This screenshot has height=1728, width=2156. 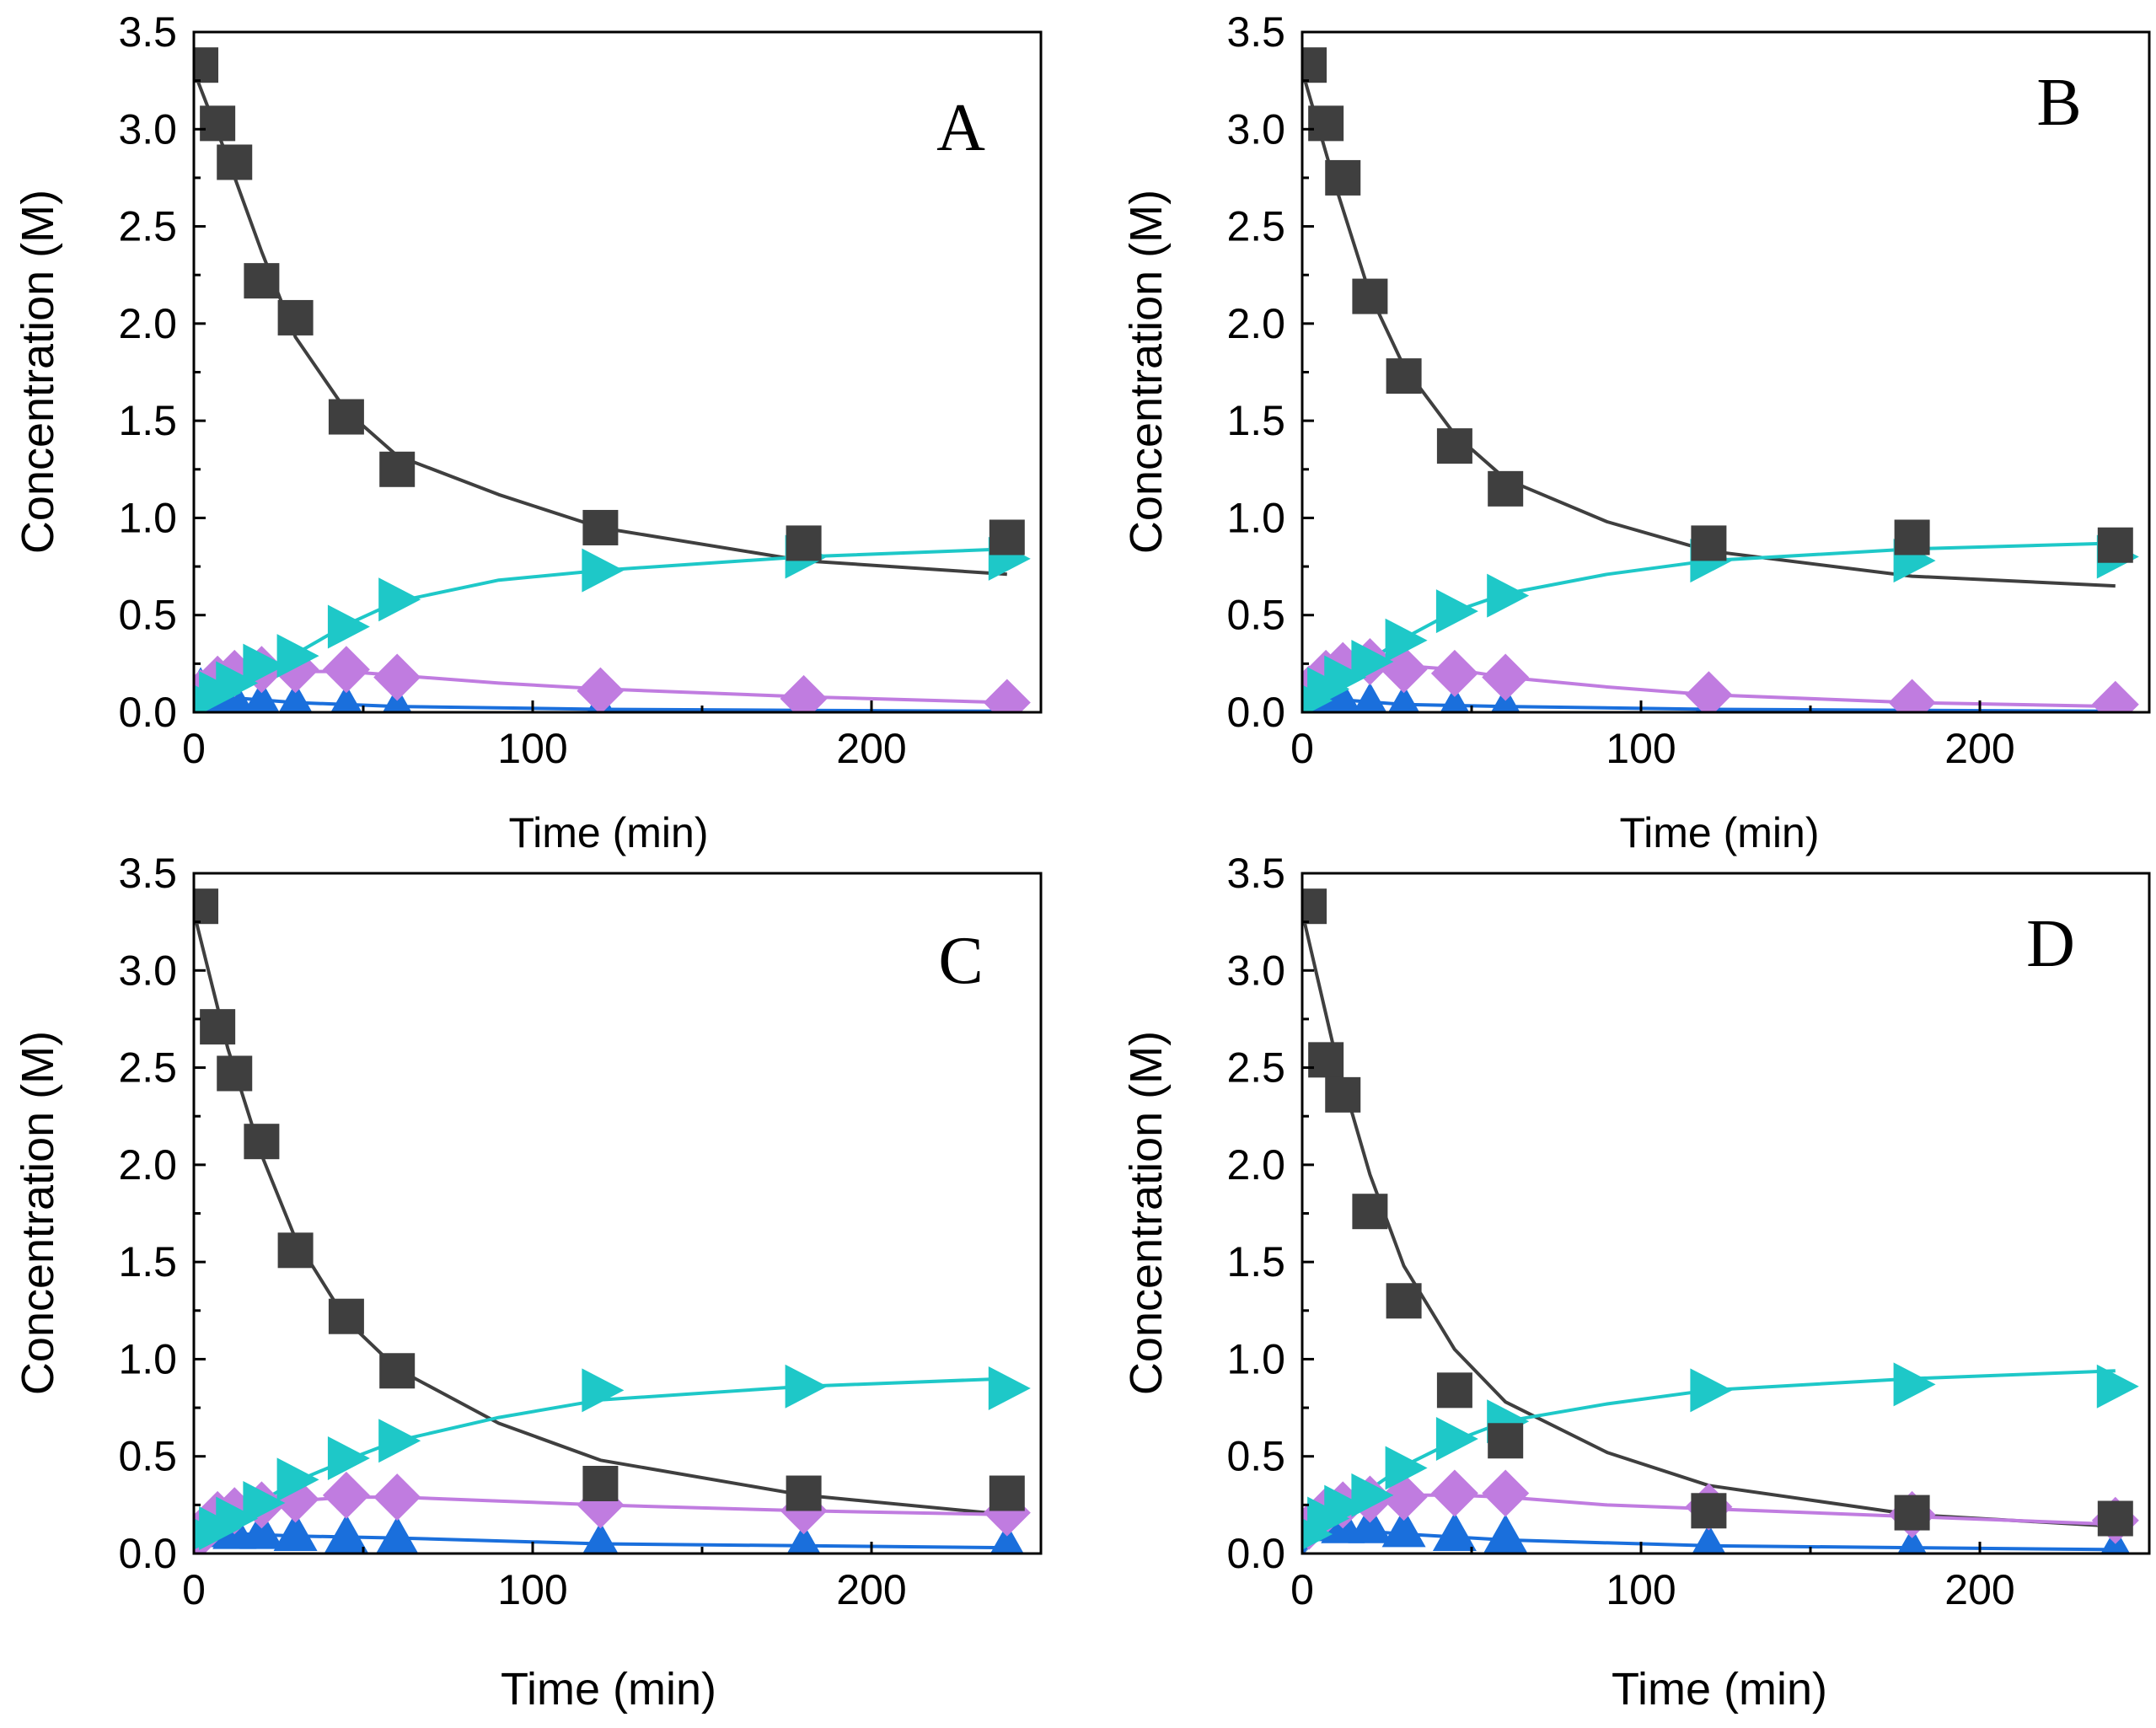 I want to click on panel-a-y-tick-label: 3.0, so click(x=147, y=129).